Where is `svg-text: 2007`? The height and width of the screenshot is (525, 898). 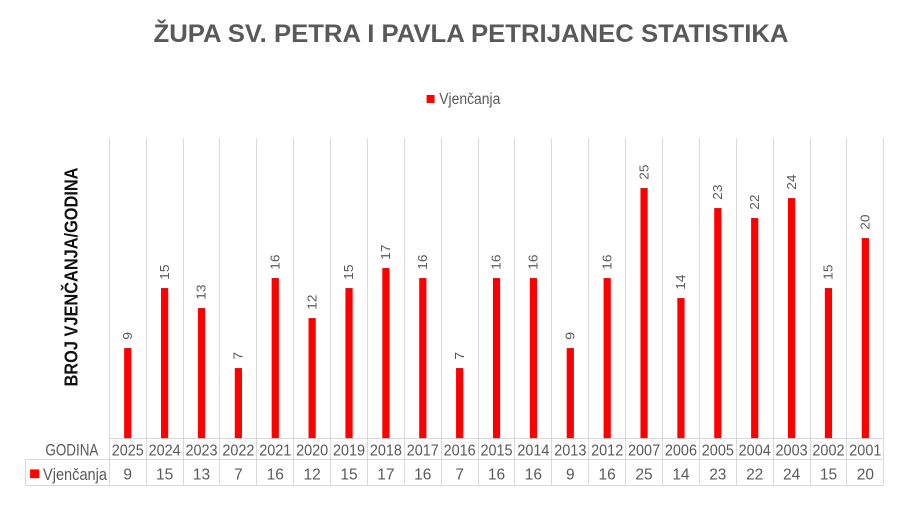
svg-text: 2007 is located at coordinates (644, 450).